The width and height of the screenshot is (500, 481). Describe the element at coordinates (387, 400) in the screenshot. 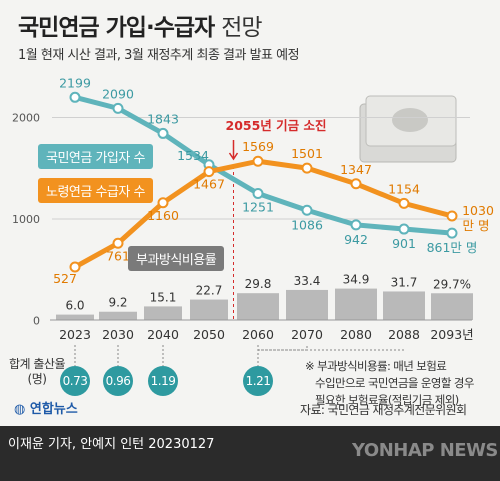

I see `footnote-line-3: 필요한 보험료율(적립기금 제외)` at that location.